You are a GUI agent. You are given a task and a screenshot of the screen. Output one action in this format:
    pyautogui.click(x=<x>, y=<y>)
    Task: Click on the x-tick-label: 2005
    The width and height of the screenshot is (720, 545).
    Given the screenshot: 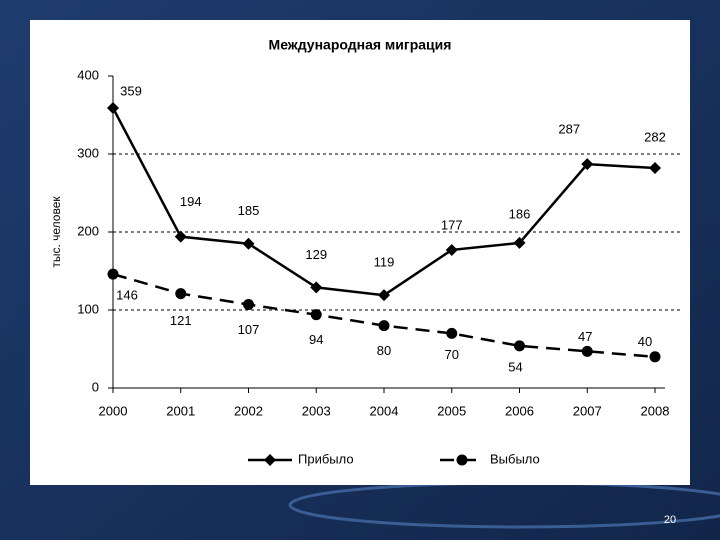 What is the action you would take?
    pyautogui.click(x=451, y=410)
    